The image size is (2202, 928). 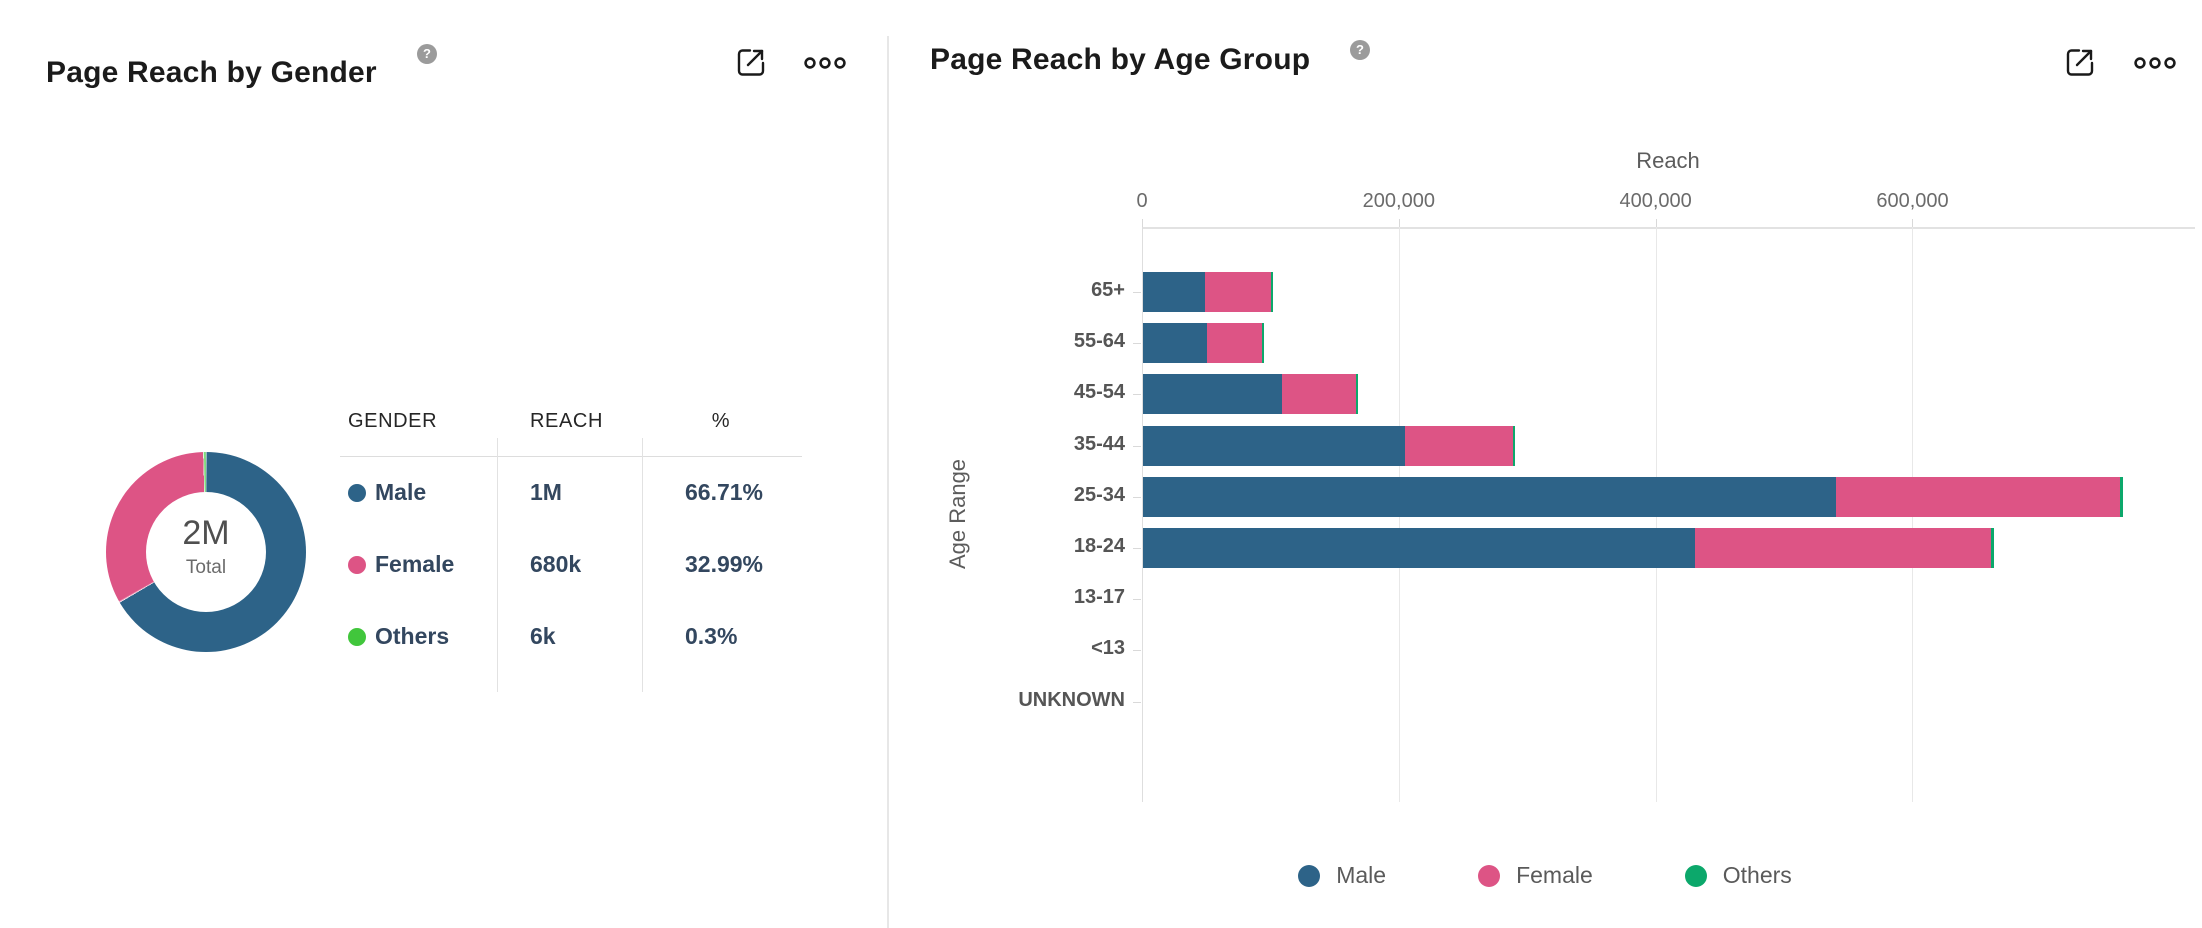 I want to click on pct-column-header: %, so click(x=721, y=421).